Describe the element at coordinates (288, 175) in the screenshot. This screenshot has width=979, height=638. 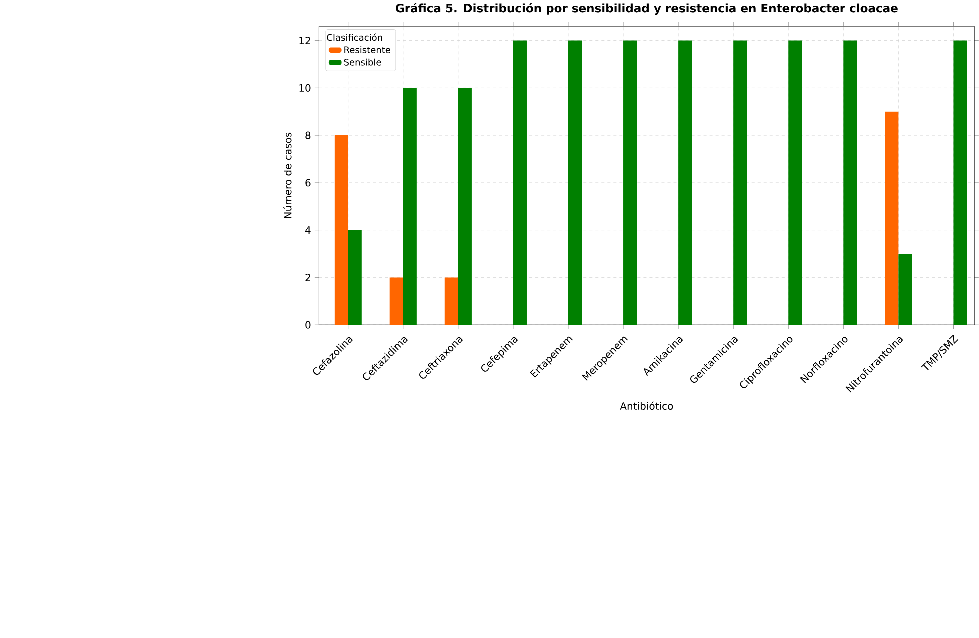
I see `y-axis-title: Número de casos` at that location.